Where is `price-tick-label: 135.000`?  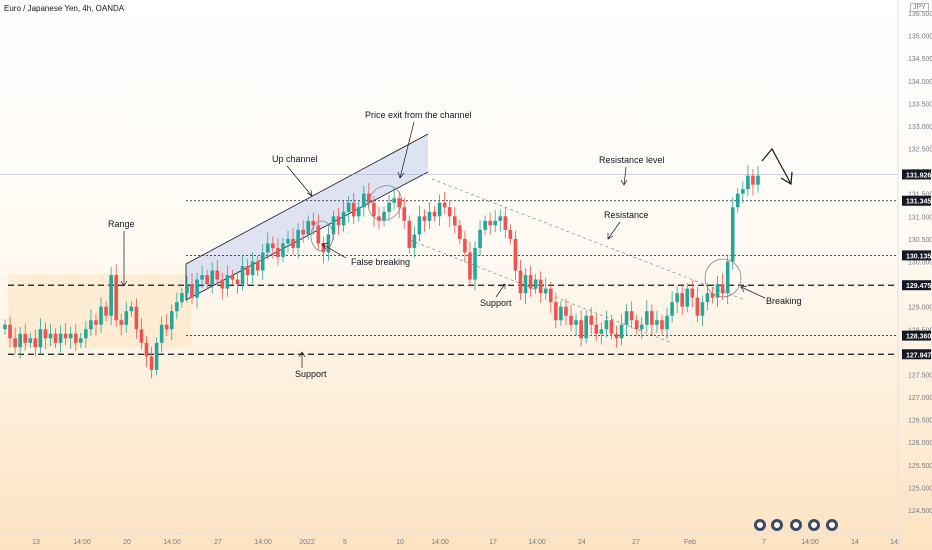 price-tick-label: 135.000 is located at coordinates (920, 37).